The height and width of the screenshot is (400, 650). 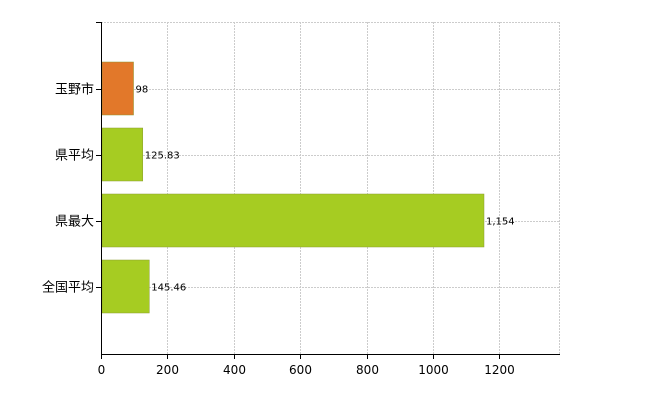 What do you see at coordinates (74, 222) in the screenshot?
I see `category-label-2: 県最大` at bounding box center [74, 222].